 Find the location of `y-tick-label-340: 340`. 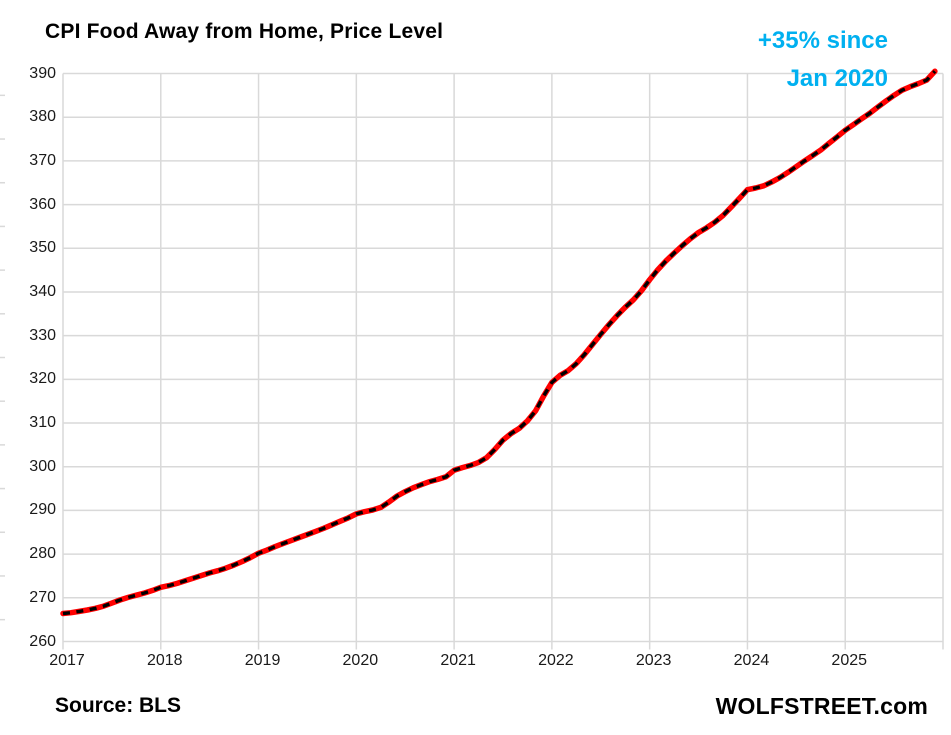

y-tick-label-340: 340 is located at coordinates (42, 291).